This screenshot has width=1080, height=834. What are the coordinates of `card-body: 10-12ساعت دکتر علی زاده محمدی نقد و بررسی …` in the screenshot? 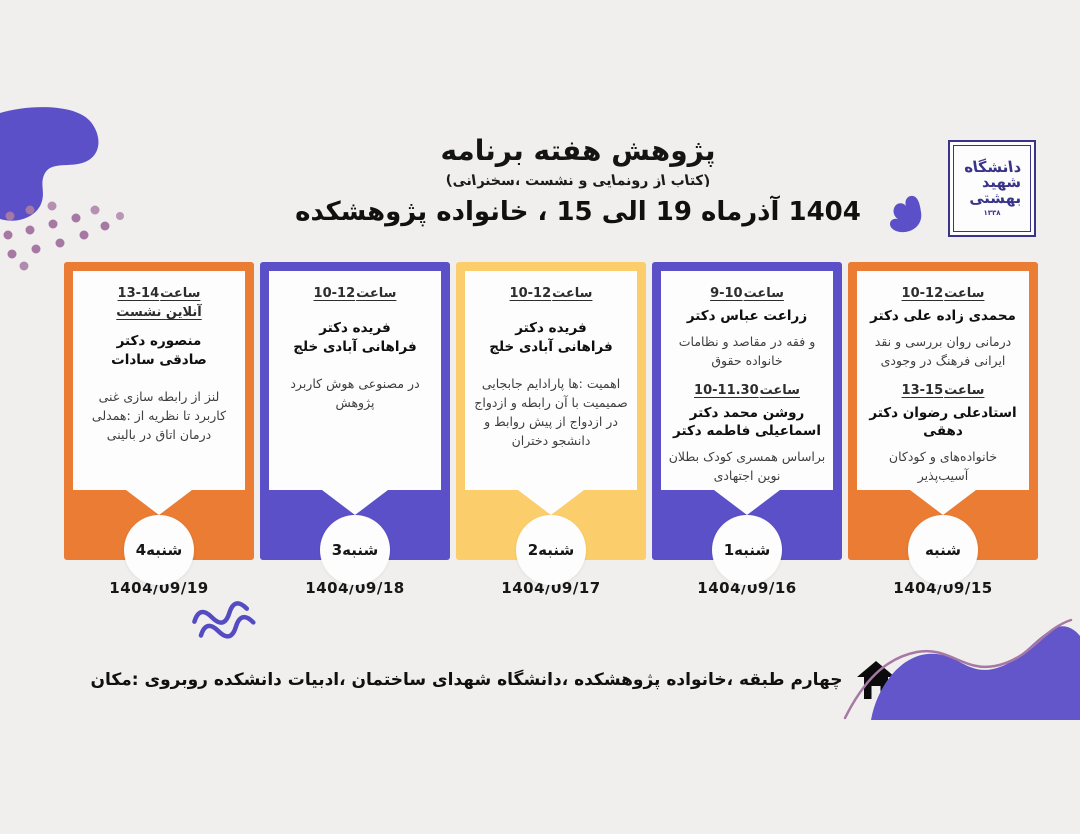 It's located at (943, 380).